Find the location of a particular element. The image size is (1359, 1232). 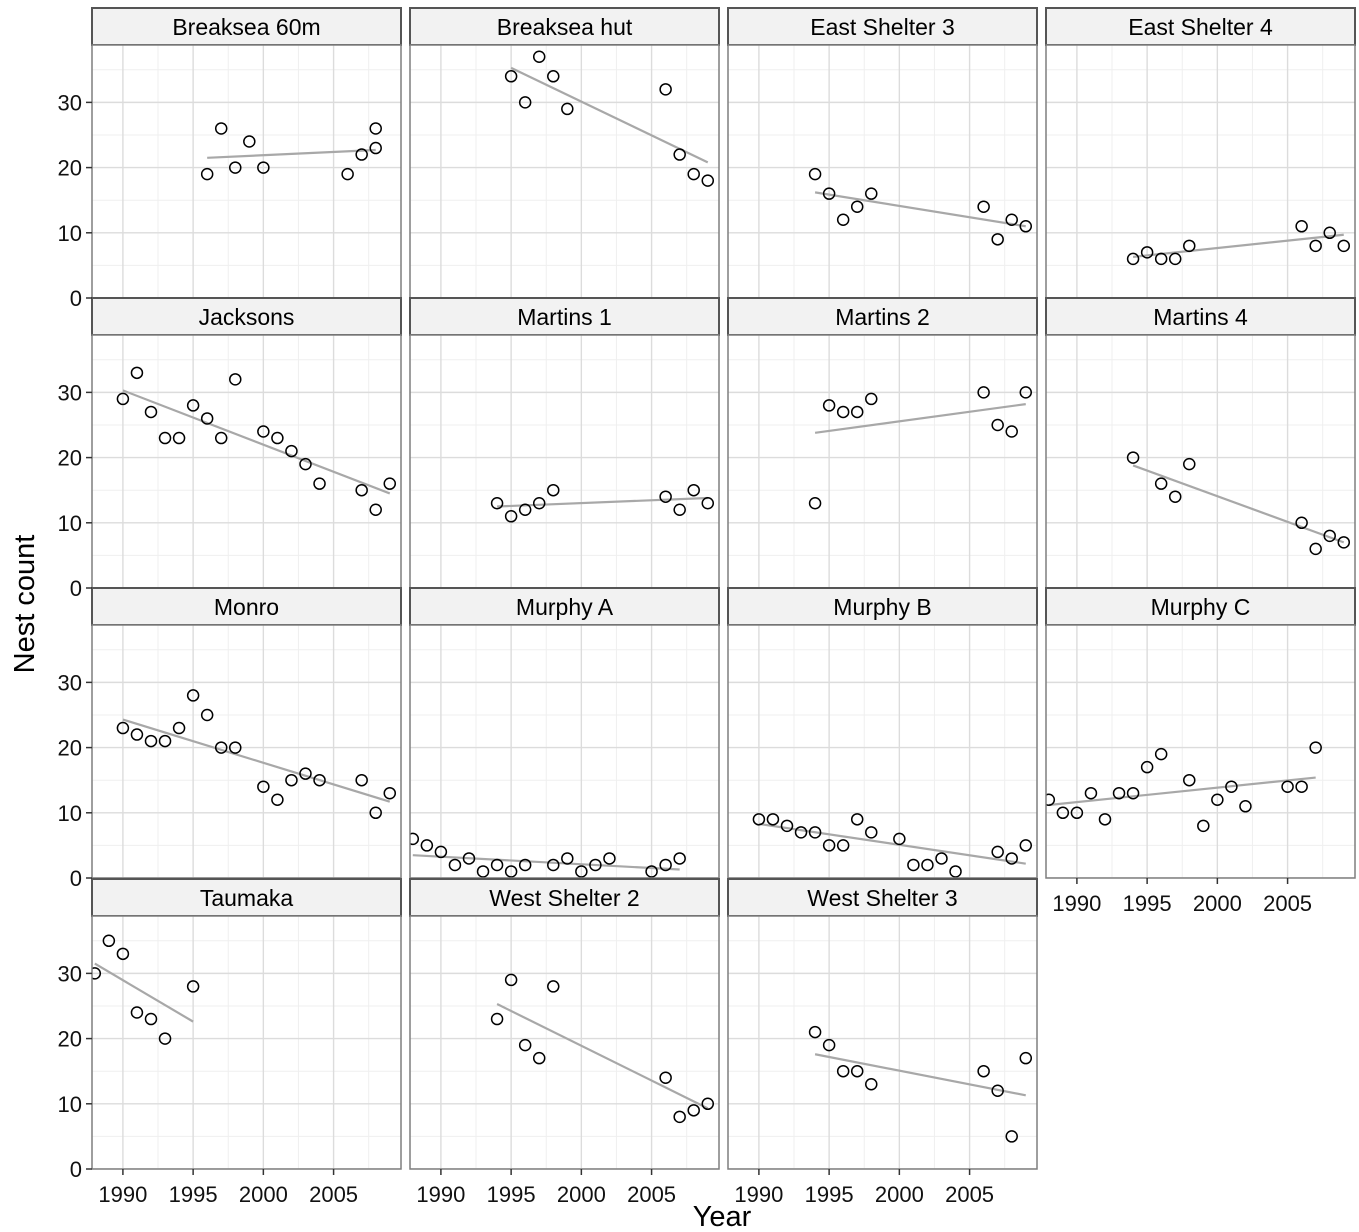

y-tick-label: 30 is located at coordinates (70, 392).